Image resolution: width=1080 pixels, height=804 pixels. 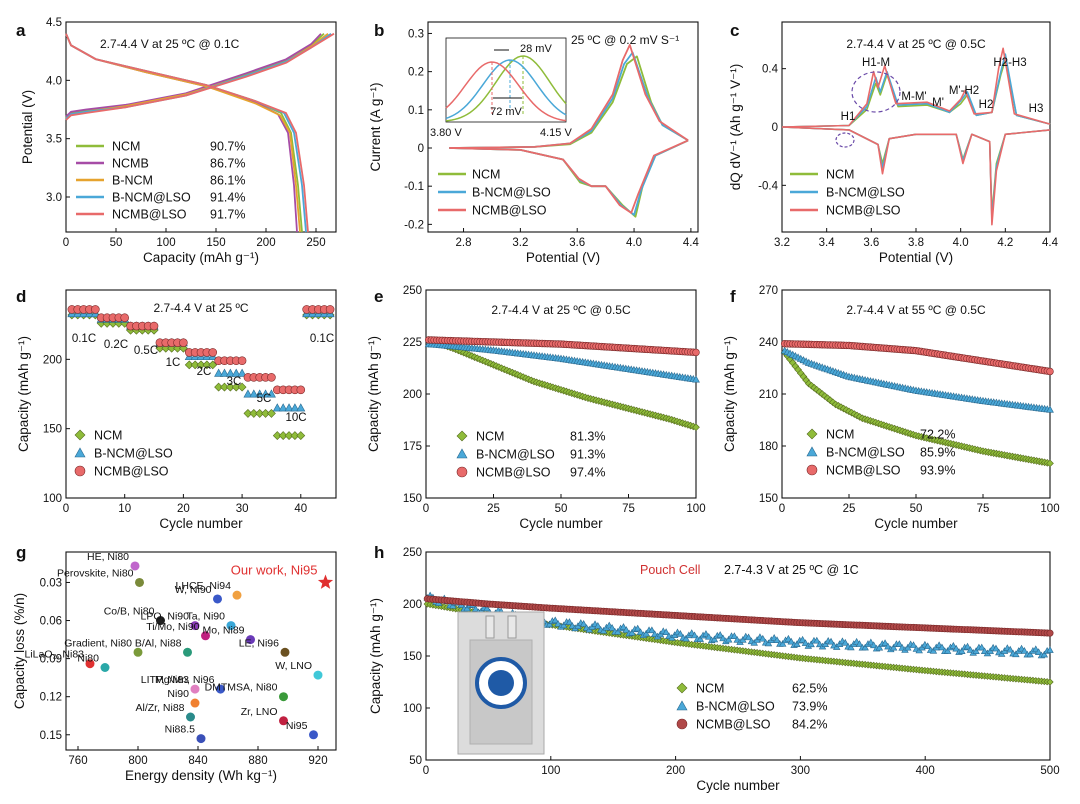 I want to click on h-tag: Pouch Cell, so click(x=670, y=570).